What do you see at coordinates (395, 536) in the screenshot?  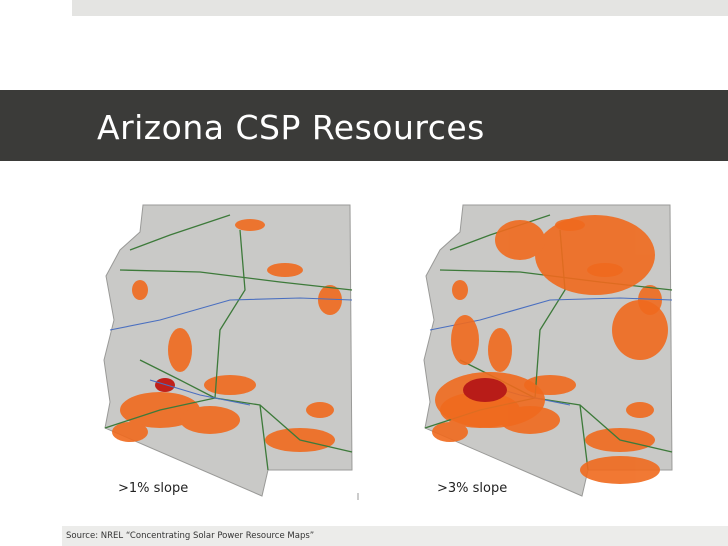 I see `footer-bar` at bounding box center [395, 536].